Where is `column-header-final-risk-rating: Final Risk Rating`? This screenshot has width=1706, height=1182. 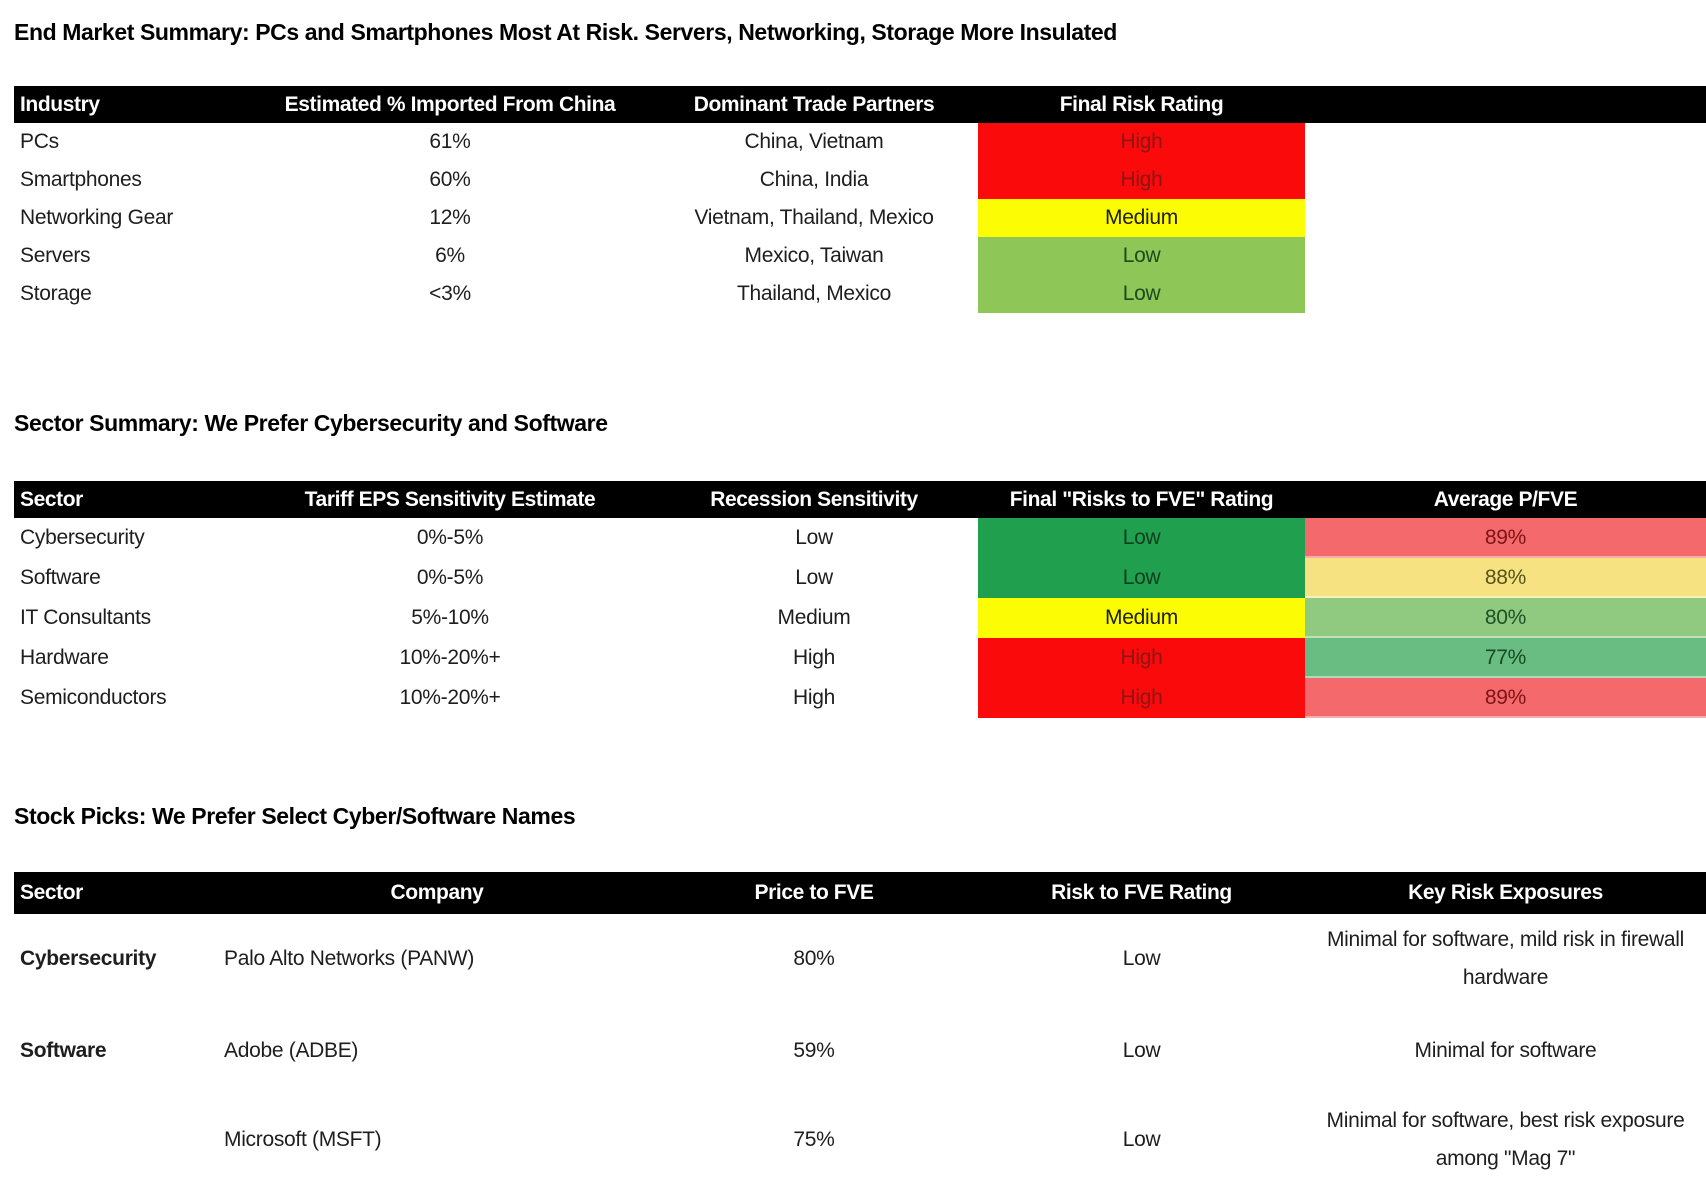
column-header-final-risk-rating: Final Risk Rating is located at coordinates (1141, 104).